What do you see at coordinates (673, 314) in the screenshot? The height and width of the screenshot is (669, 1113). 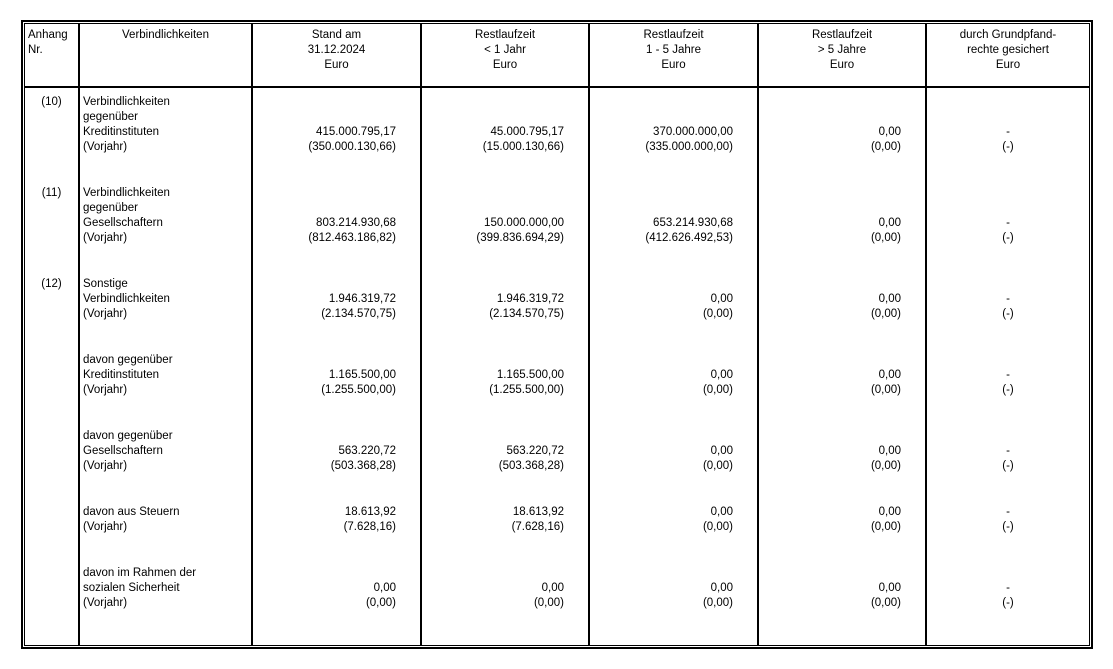 I see `cell-y1to5: (0,00)` at bounding box center [673, 314].